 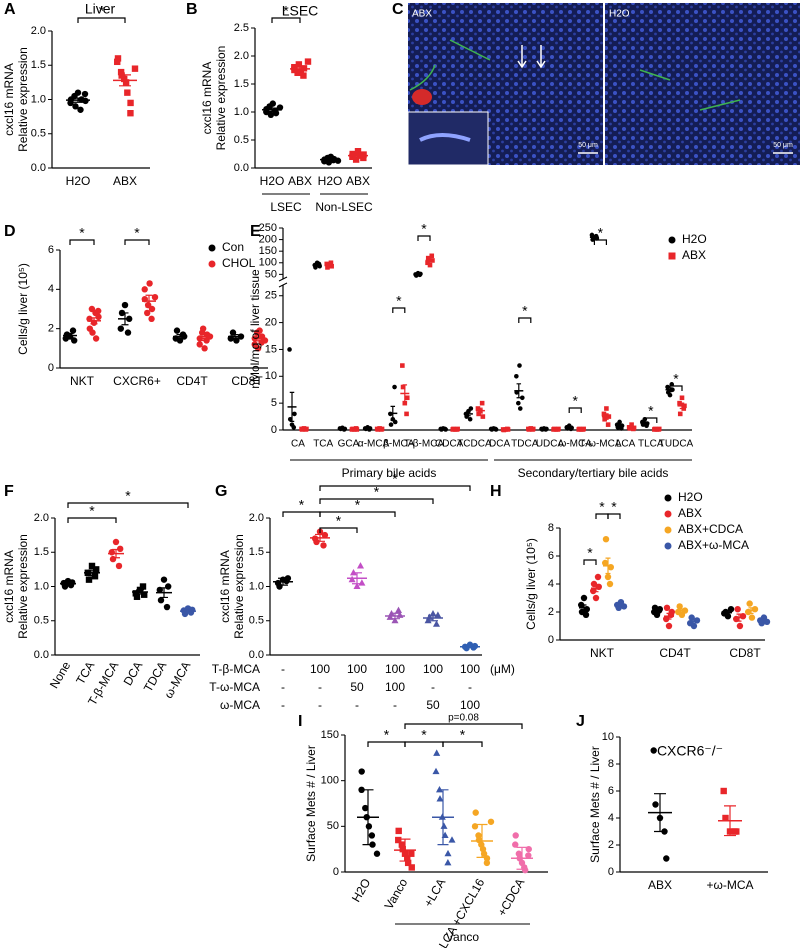 What do you see at coordinates (241, 28) in the screenshot?
I see `y-tick-label: 2.5` at bounding box center [241, 28].